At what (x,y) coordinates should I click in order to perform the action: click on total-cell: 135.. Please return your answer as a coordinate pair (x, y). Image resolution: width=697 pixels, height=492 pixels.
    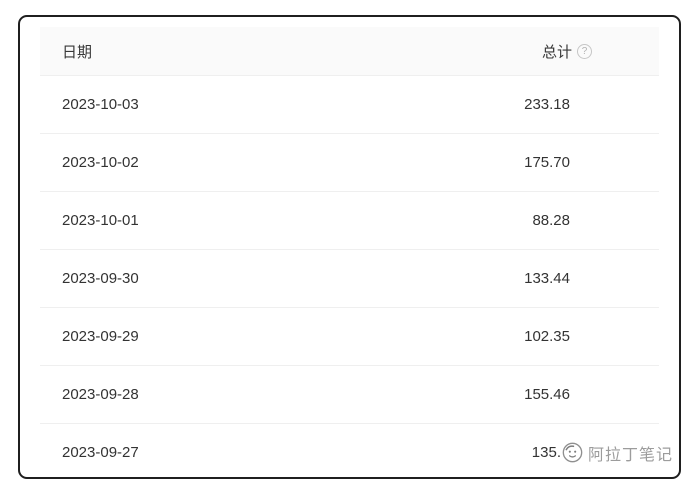
    Looking at the image, I should click on (546, 452).